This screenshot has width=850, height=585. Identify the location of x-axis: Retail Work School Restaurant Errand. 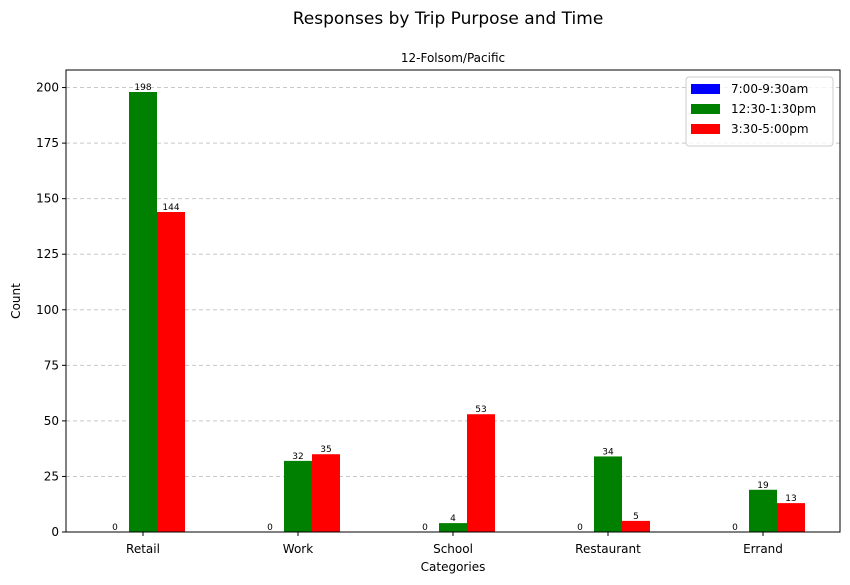
(454, 544).